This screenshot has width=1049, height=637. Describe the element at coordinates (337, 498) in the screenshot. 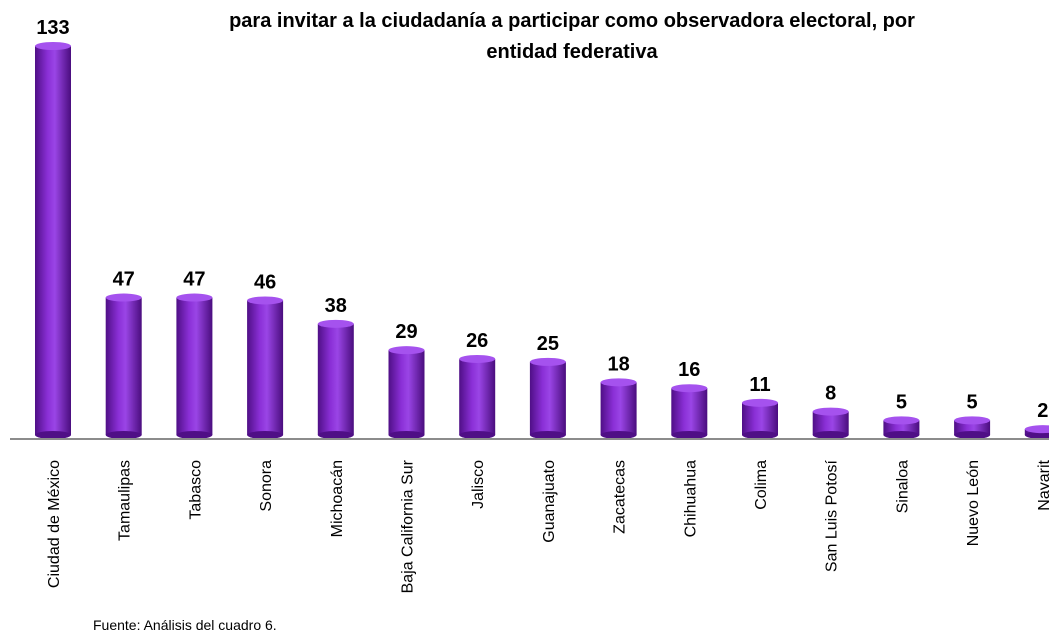

I see `category-label: Michoacán` at that location.